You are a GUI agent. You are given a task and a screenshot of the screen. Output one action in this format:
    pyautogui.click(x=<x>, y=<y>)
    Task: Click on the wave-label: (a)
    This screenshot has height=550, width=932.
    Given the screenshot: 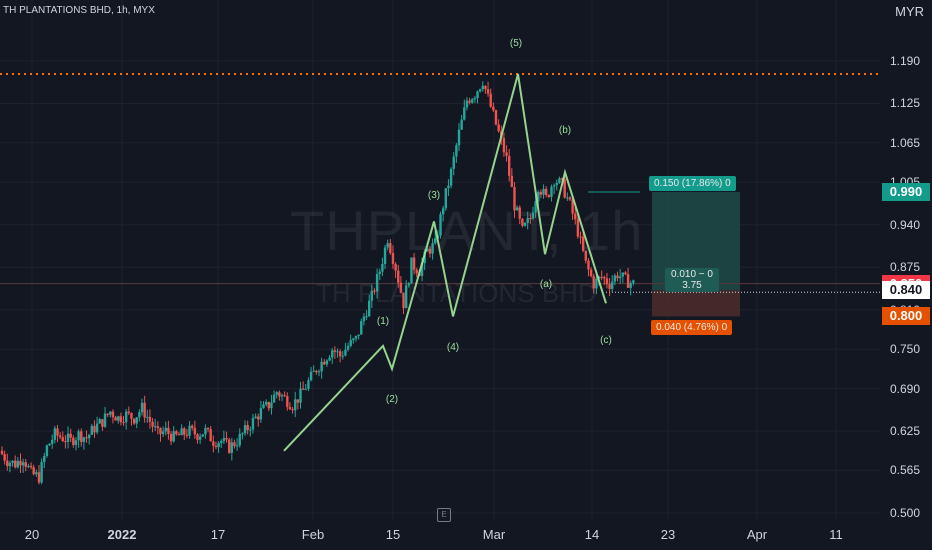 What is the action you would take?
    pyautogui.click(x=546, y=284)
    